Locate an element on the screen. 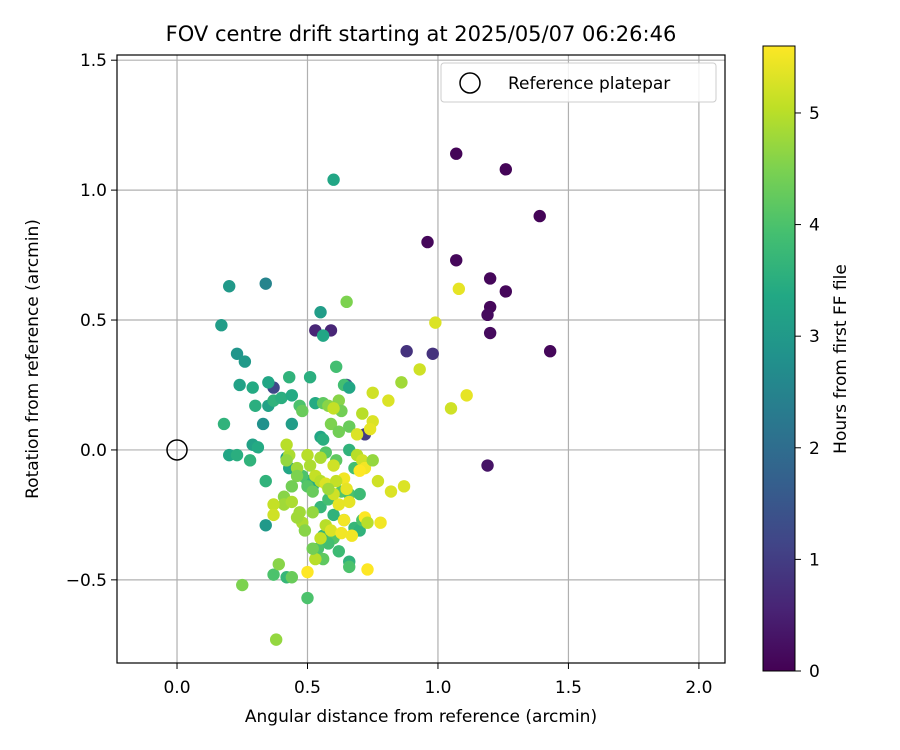 Image resolution: width=900 pixels, height=750 pixels. colorbar-tick-label: 0 is located at coordinates (814, 672).